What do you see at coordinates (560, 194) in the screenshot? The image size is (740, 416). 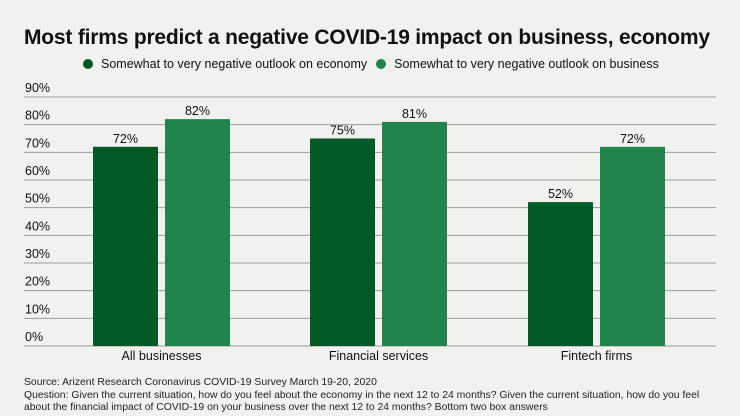 I see `data-label: 52%` at bounding box center [560, 194].